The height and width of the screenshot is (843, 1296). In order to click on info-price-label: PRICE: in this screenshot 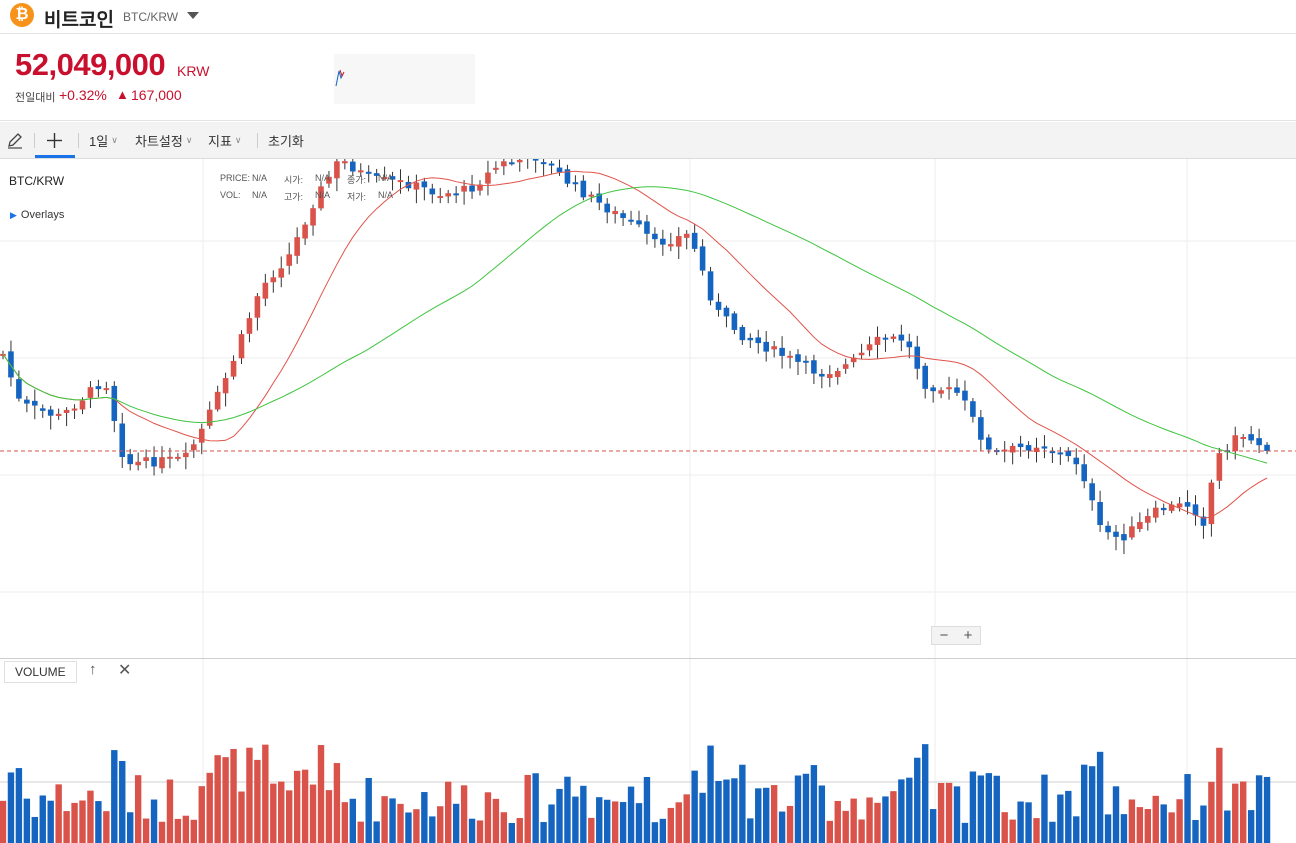, I will do `click(235, 178)`.